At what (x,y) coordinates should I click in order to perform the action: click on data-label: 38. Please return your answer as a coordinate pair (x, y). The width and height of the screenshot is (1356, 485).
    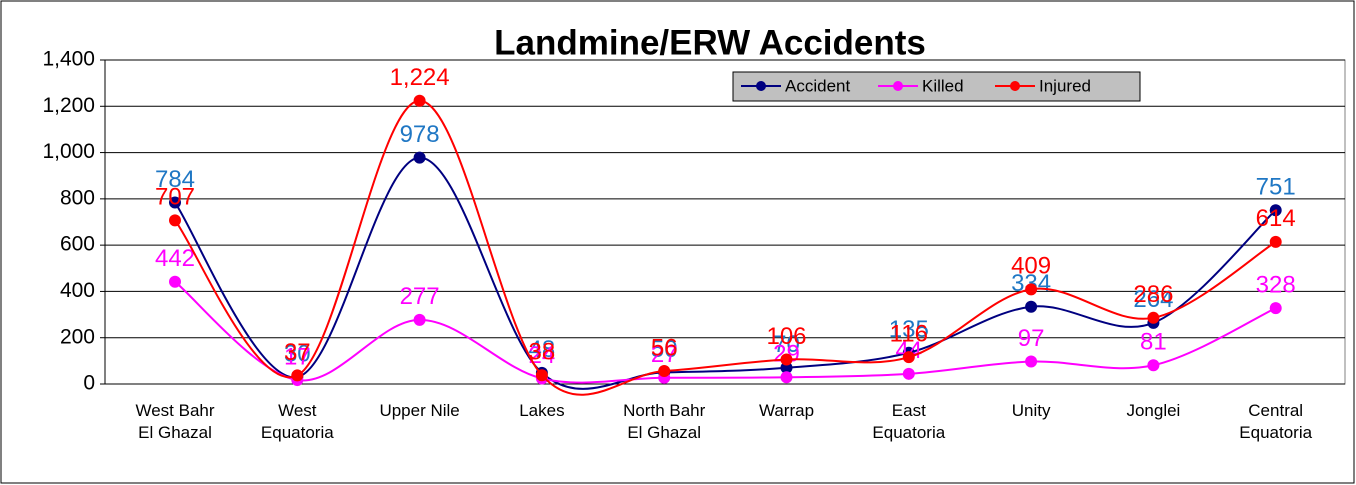
    Looking at the image, I should click on (542, 352).